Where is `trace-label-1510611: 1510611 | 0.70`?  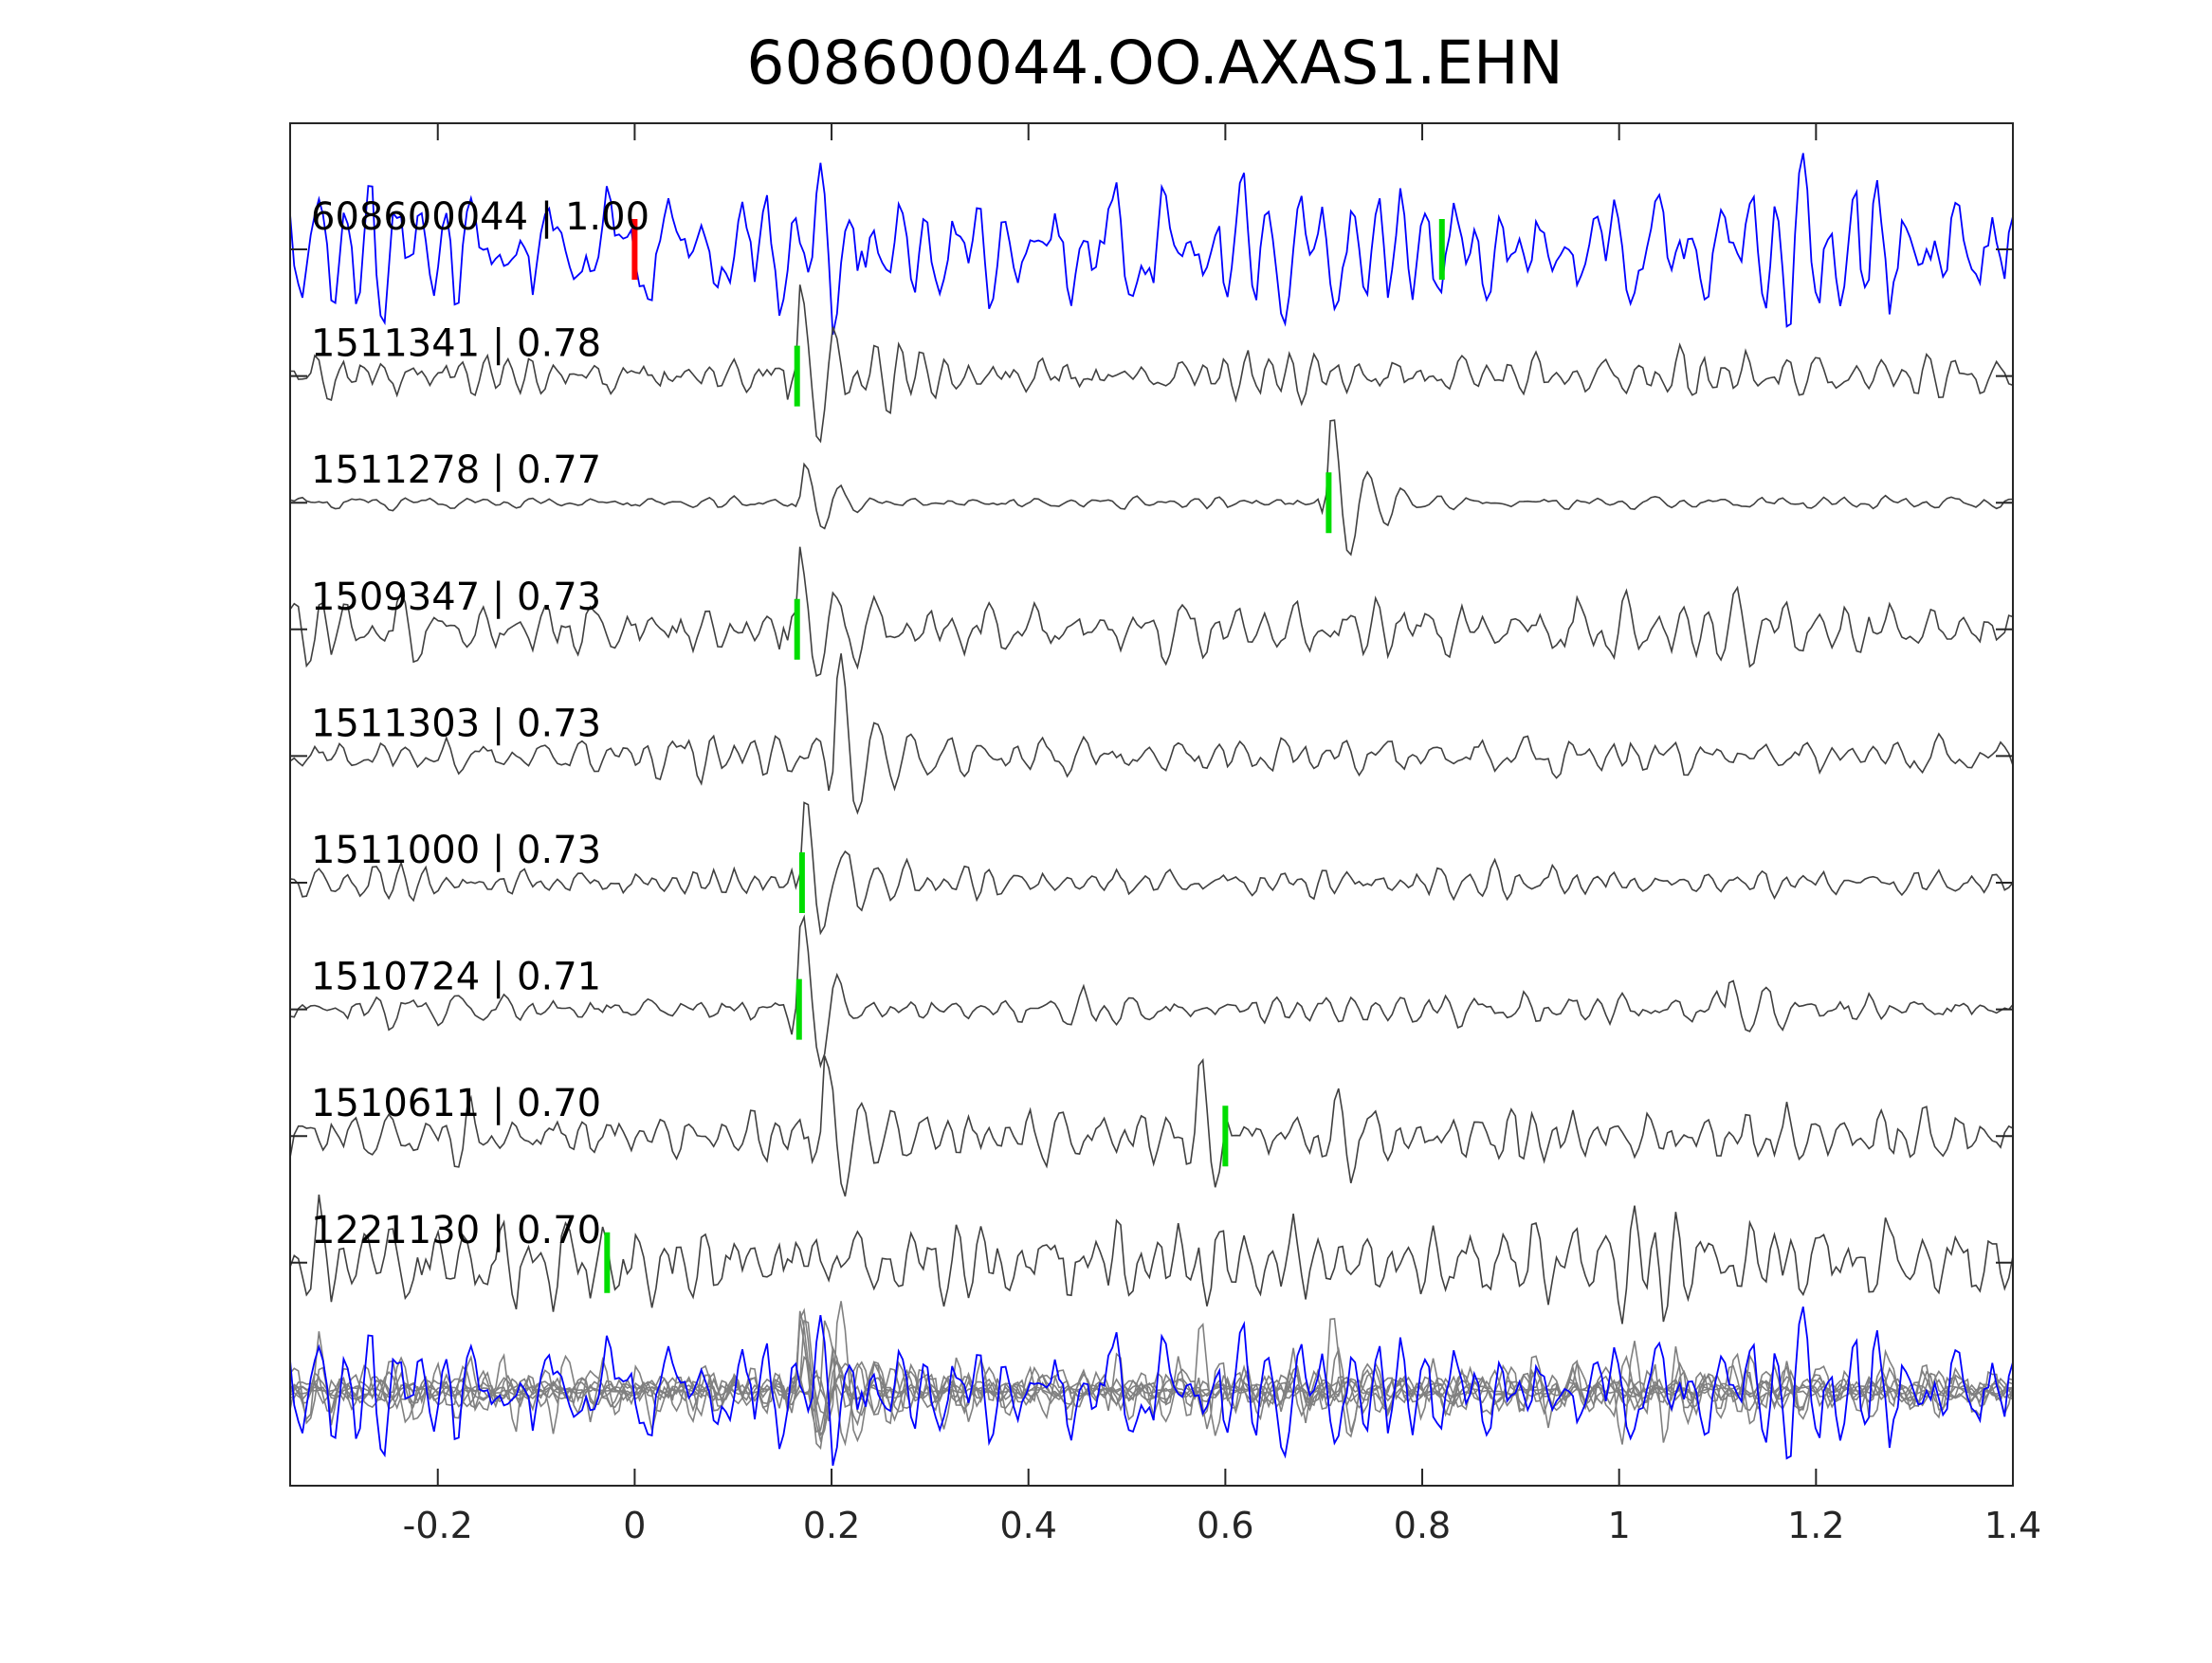 trace-label-1510611: 1510611 | 0.70 is located at coordinates (456, 1103).